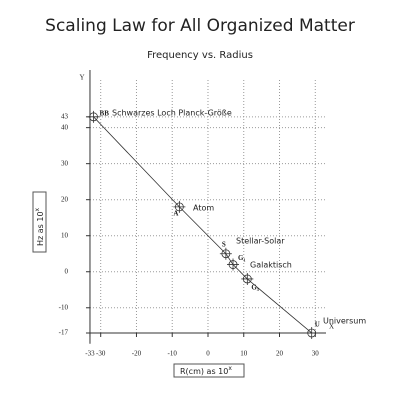  I want to click on x-tick-label: -10, so click(173, 354).